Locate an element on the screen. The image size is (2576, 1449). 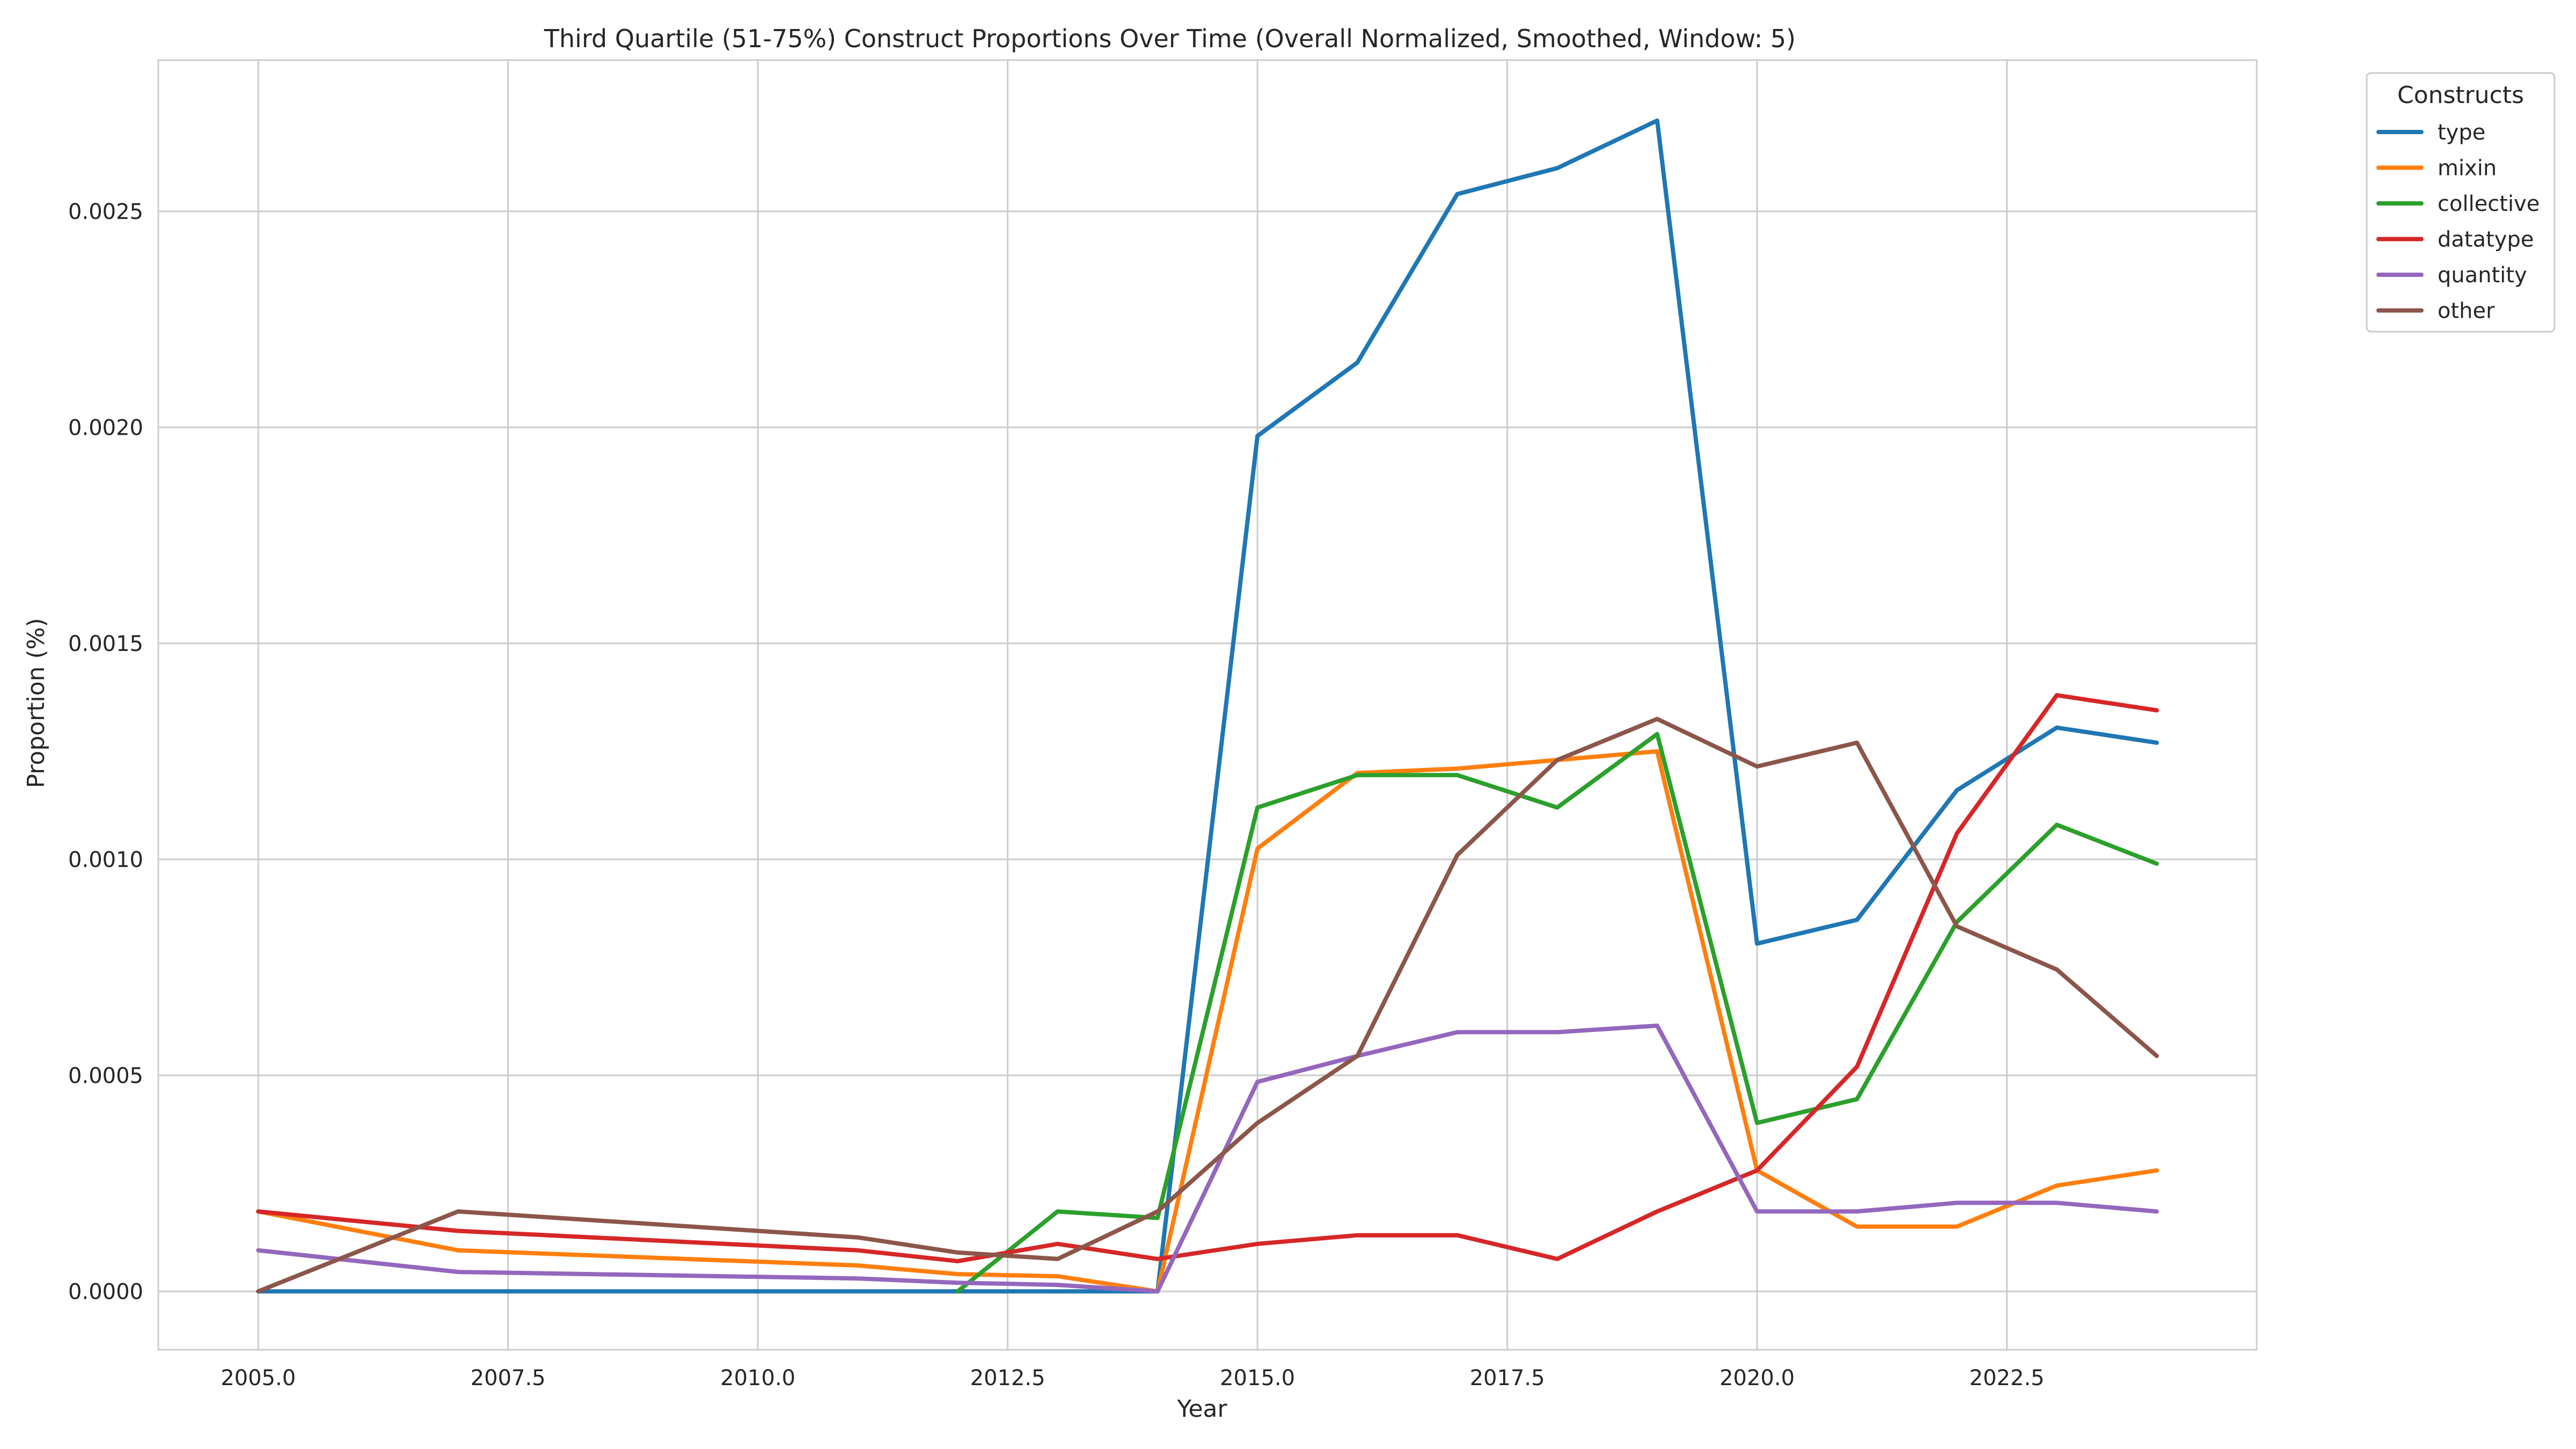
y-tick-label: 0.0020 is located at coordinates (105, 427).